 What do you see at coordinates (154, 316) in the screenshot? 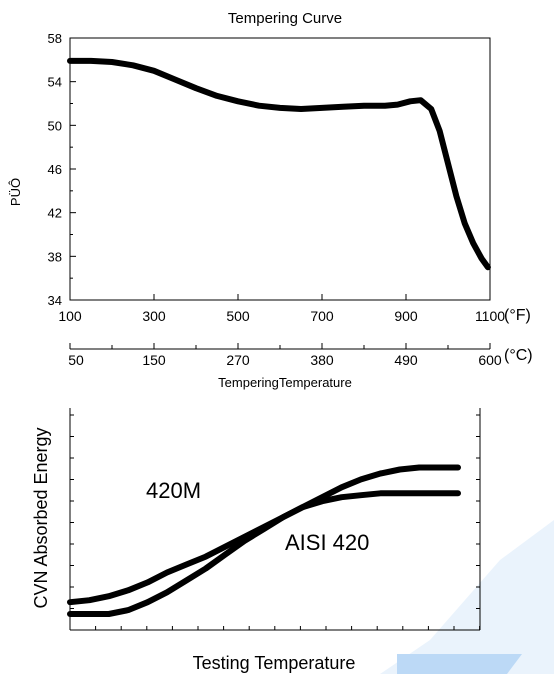
I see `x-tick-label: 300` at bounding box center [154, 316].